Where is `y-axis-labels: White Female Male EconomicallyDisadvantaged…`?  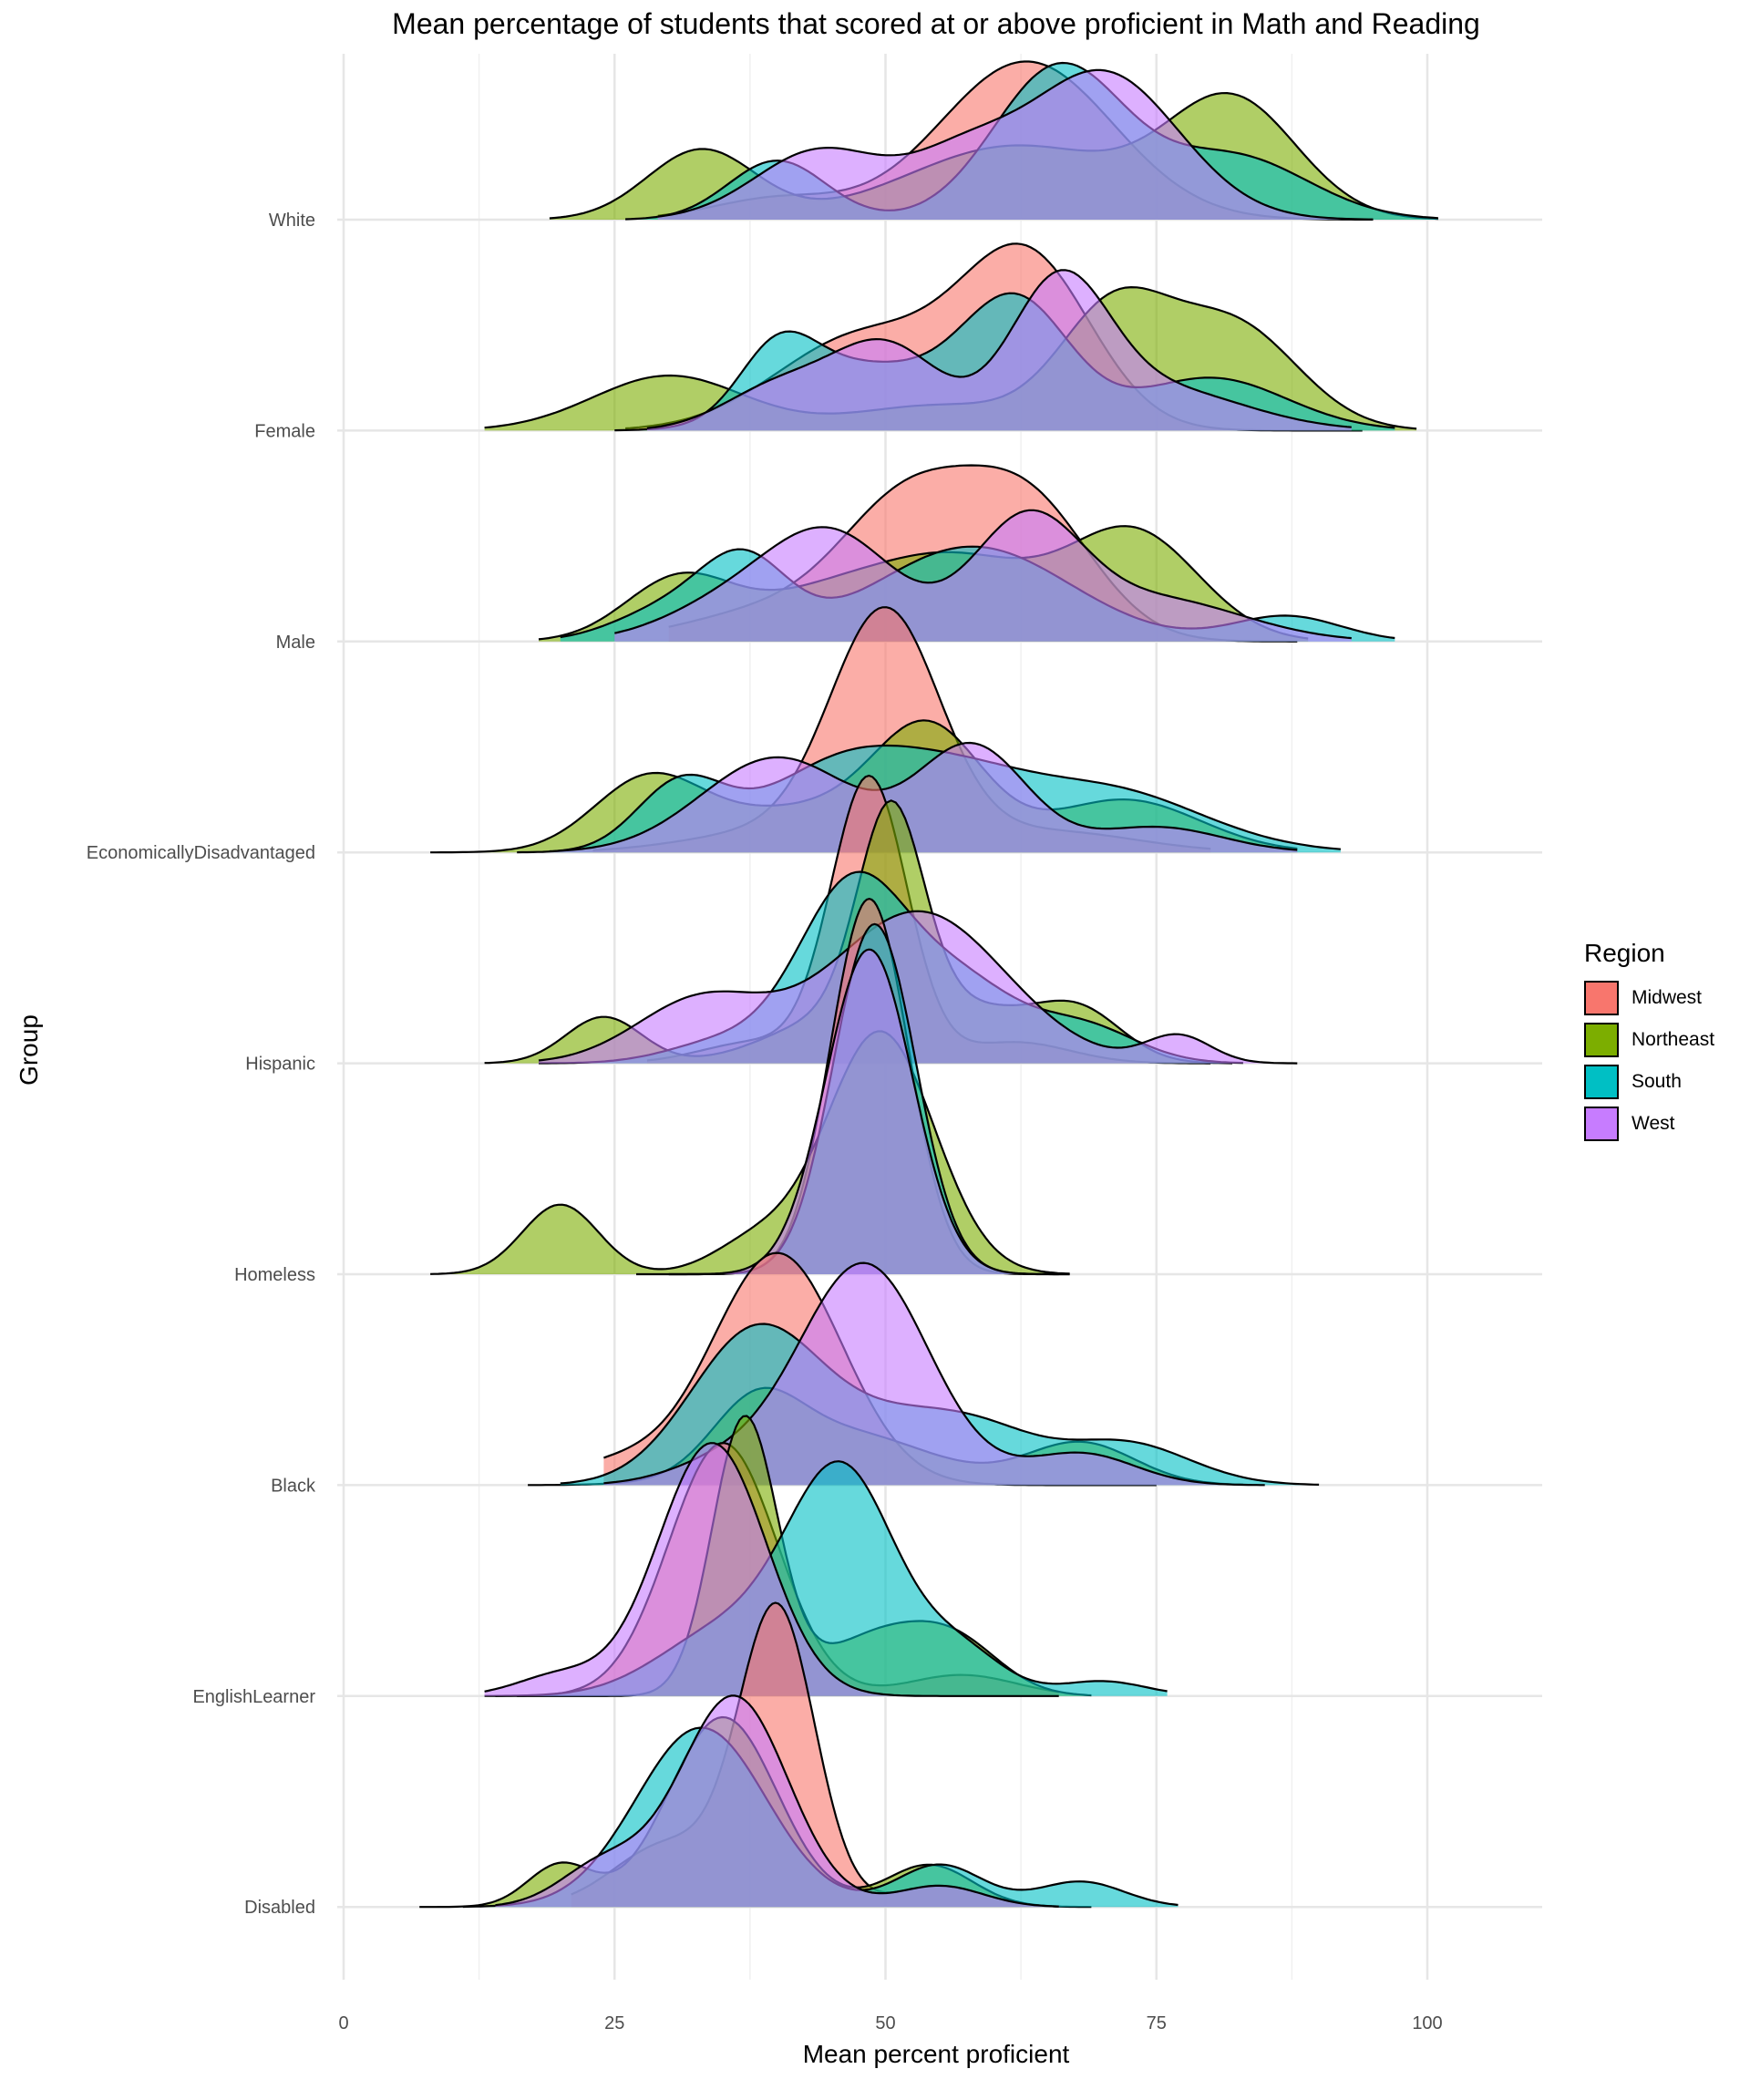
y-axis-labels: White Female Male EconomicallyDisadvantaged… is located at coordinates (202, 1065).